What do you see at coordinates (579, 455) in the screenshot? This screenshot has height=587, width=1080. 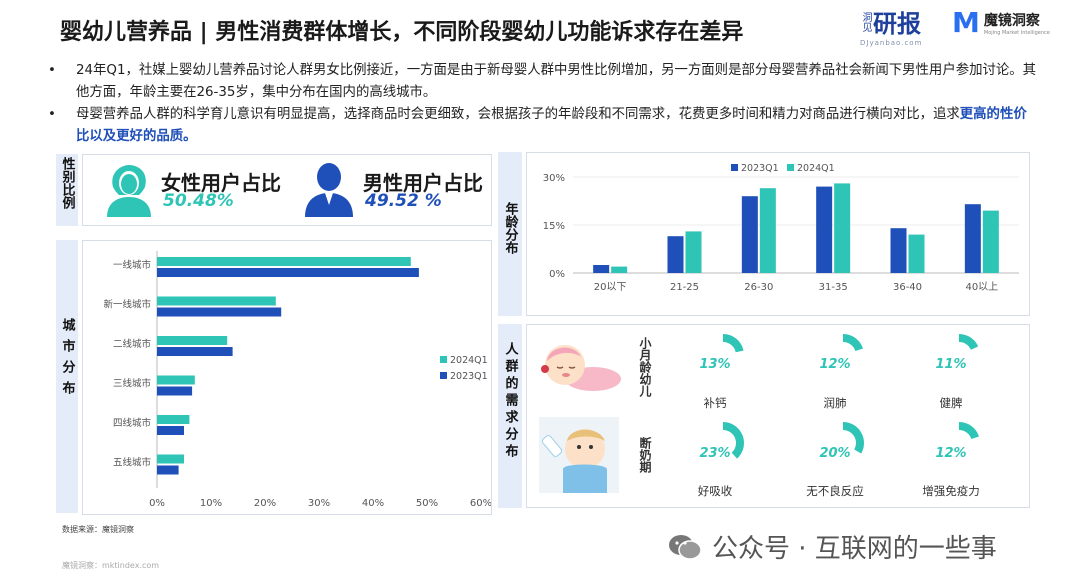 I see `bottle-baby-illustration` at bounding box center [579, 455].